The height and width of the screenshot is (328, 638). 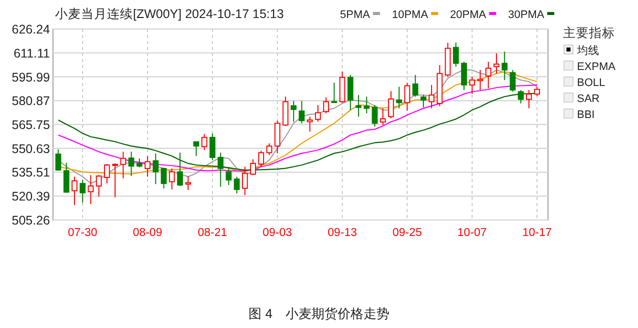 What do you see at coordinates (537, 233) in the screenshot?
I see `x-tick-label: 10-17` at bounding box center [537, 233].